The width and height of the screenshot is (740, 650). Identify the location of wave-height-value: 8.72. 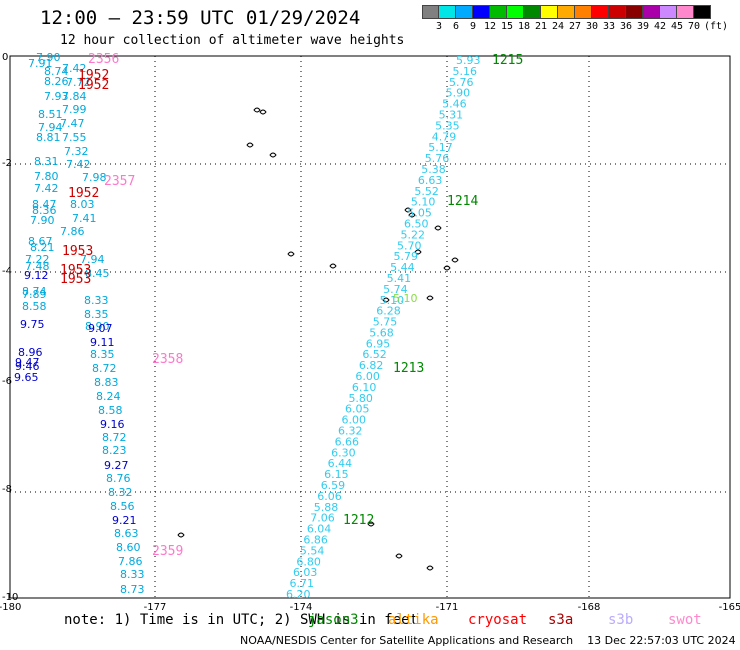
(104, 368).